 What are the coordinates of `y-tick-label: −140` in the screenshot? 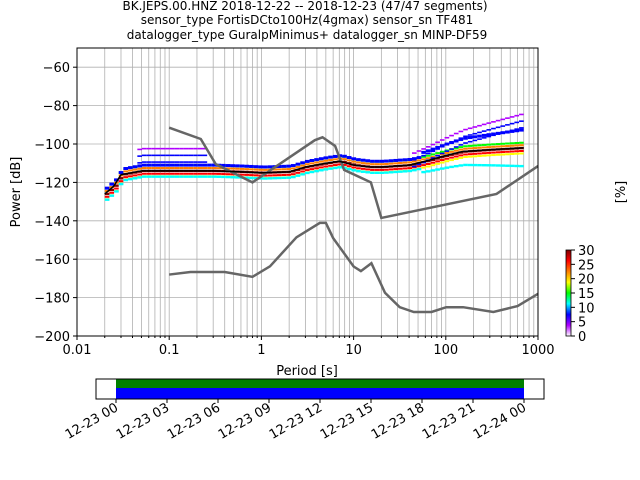 It's located at (52, 222).